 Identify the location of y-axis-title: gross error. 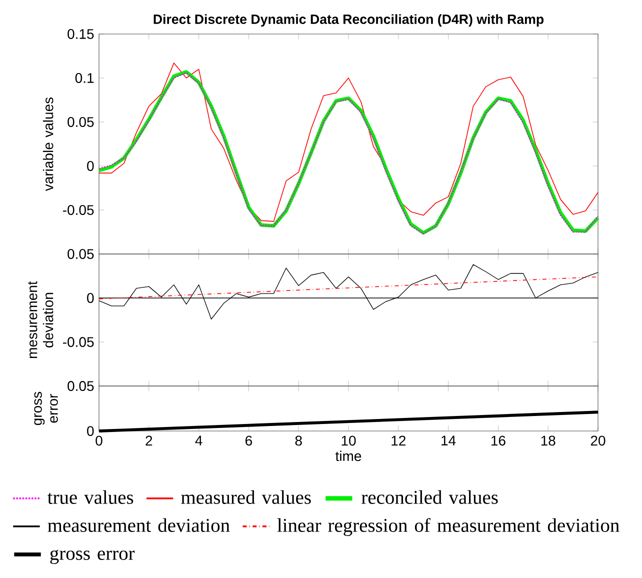
(46, 409).